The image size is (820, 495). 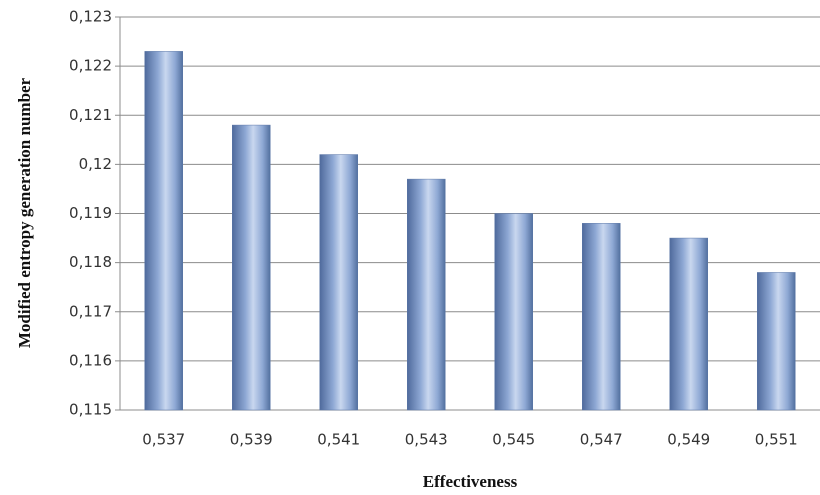 I want to click on x-tick-label: 0,543, so click(x=426, y=440).